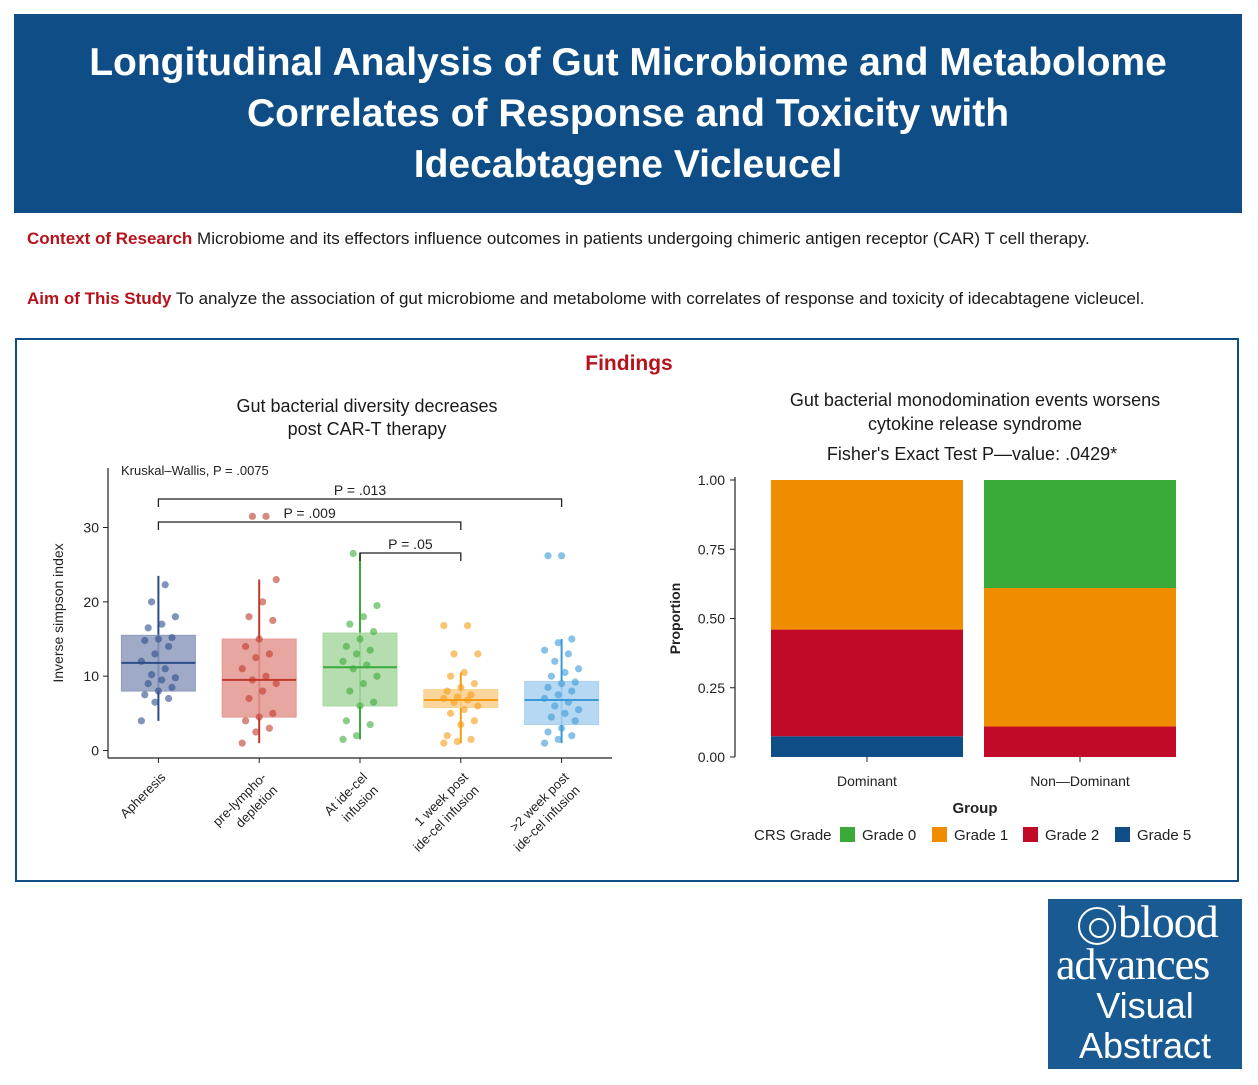  I want to click on box-chart-title-line: Gut bacterial diversity decreases, so click(366, 406).